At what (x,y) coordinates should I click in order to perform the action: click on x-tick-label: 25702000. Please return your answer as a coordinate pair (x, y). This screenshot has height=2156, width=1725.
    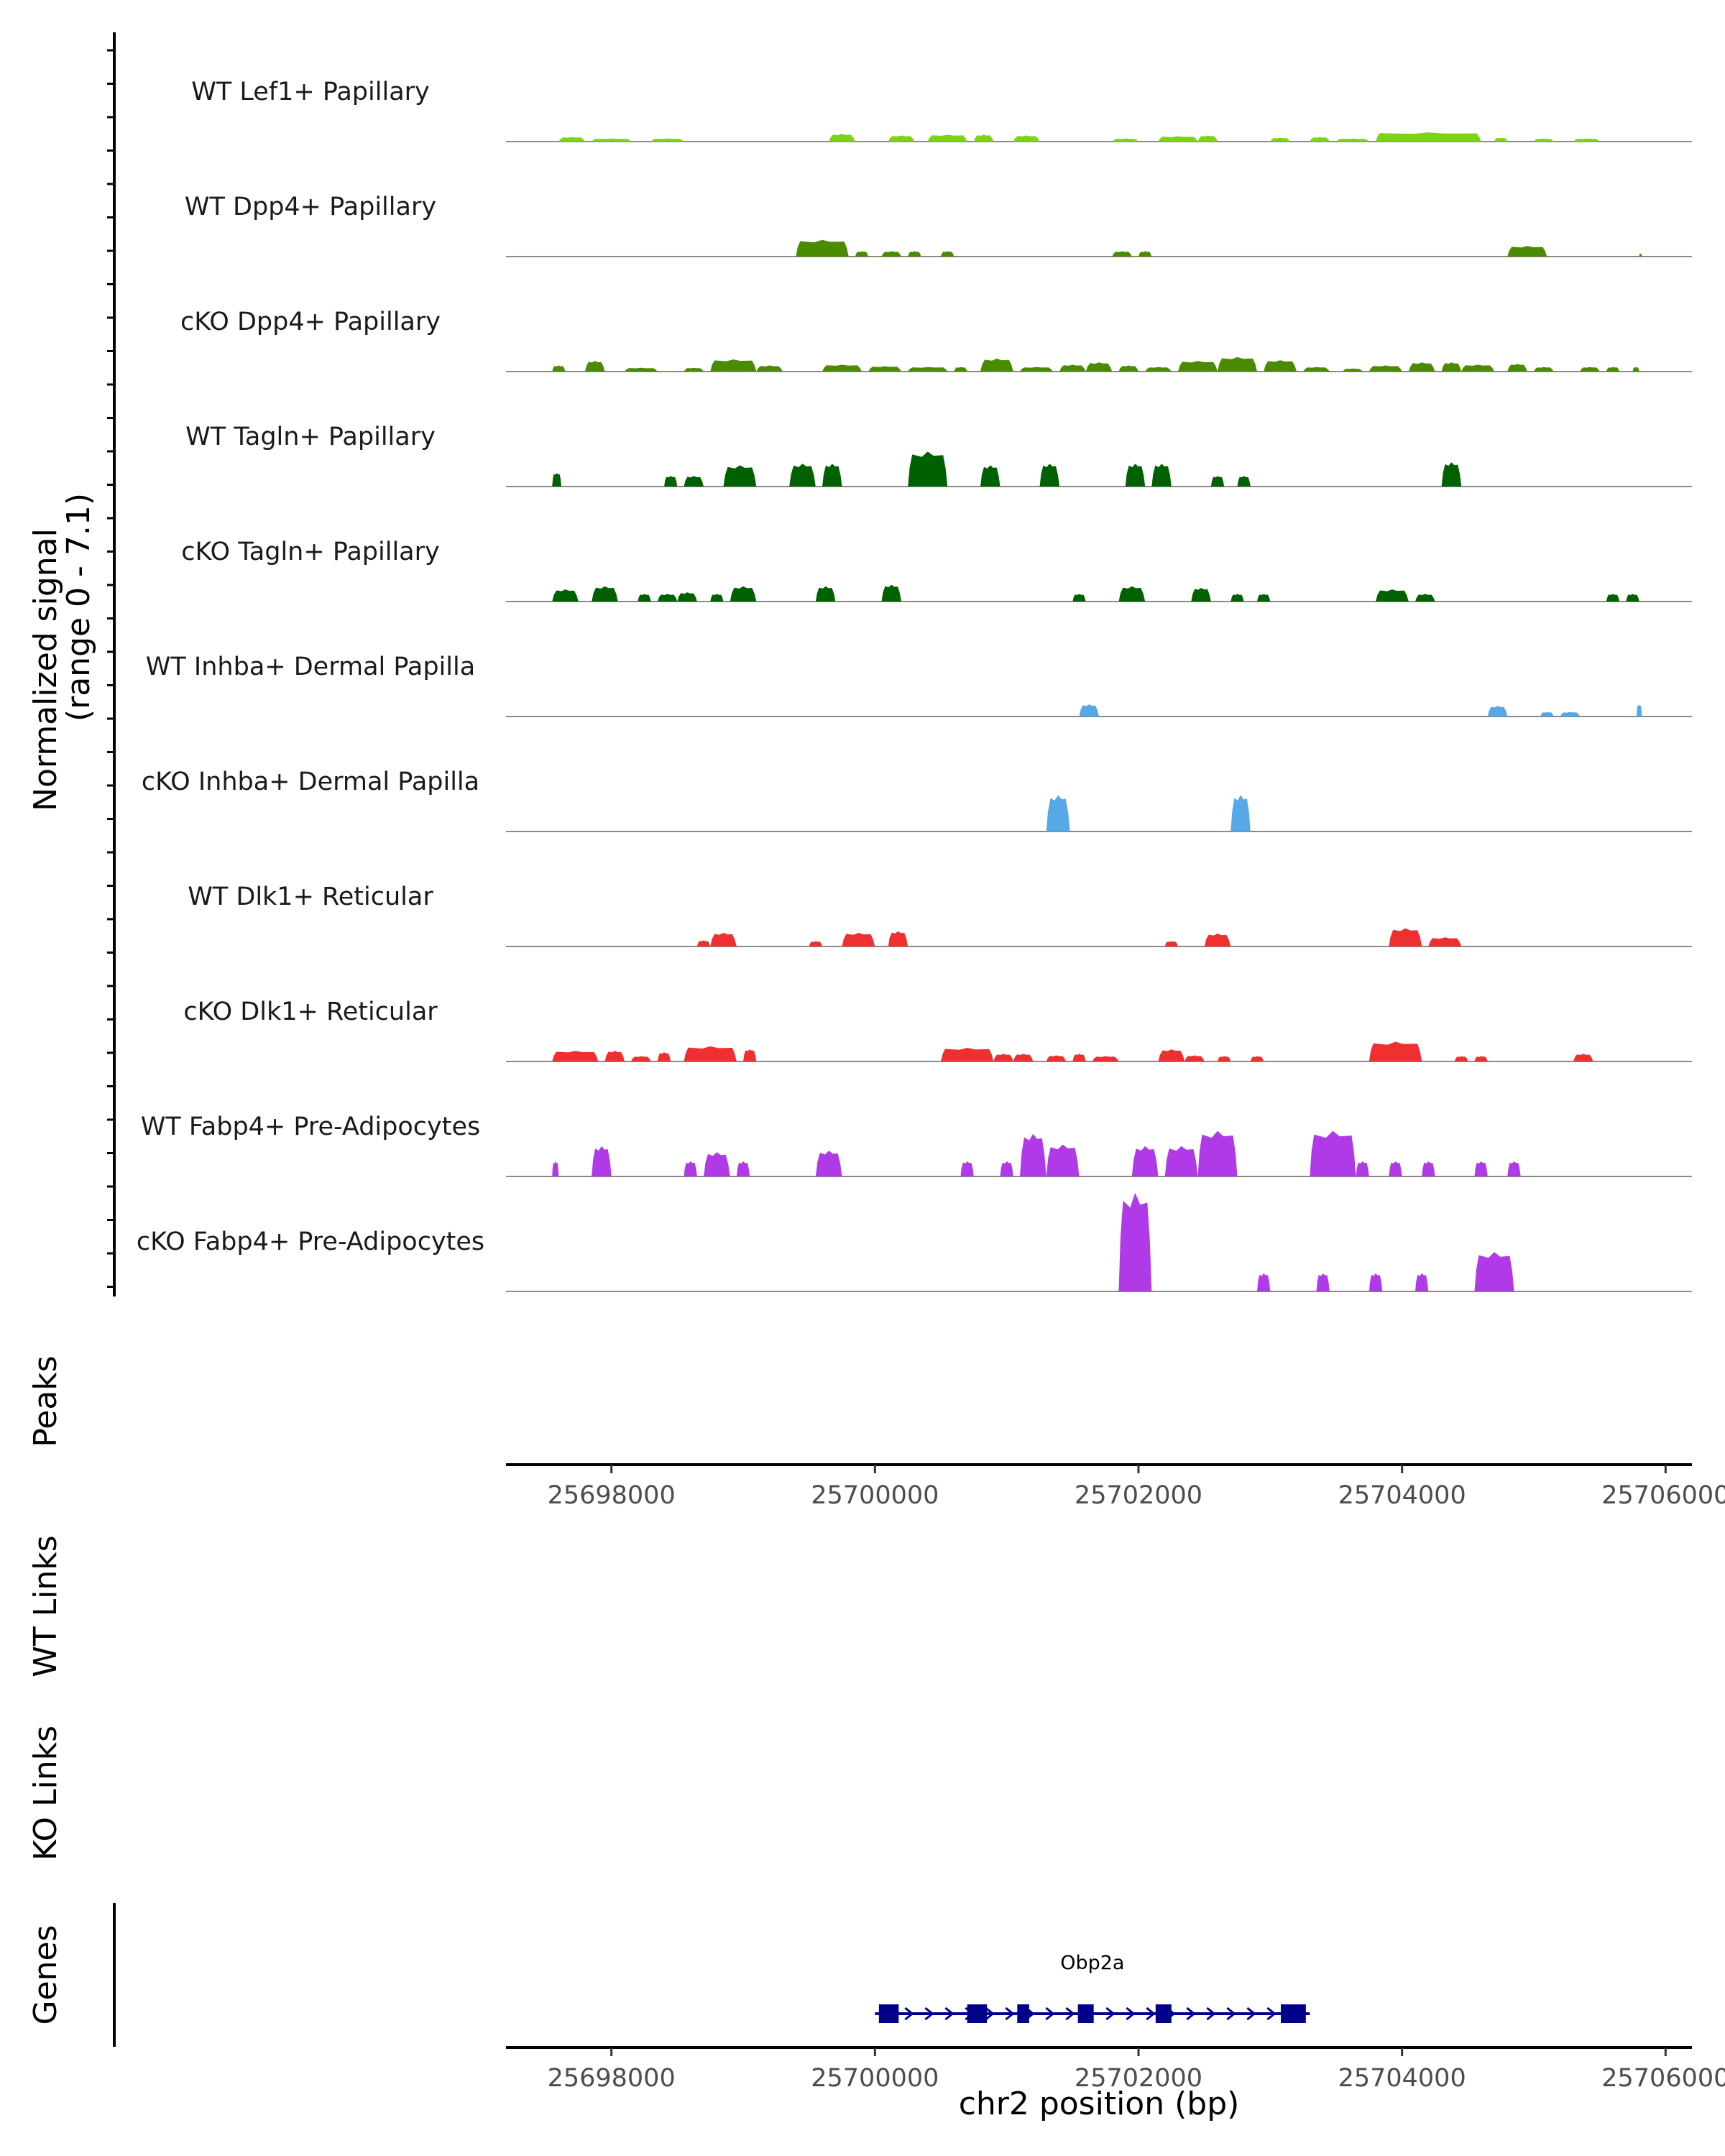
    Looking at the image, I should click on (1138, 2078).